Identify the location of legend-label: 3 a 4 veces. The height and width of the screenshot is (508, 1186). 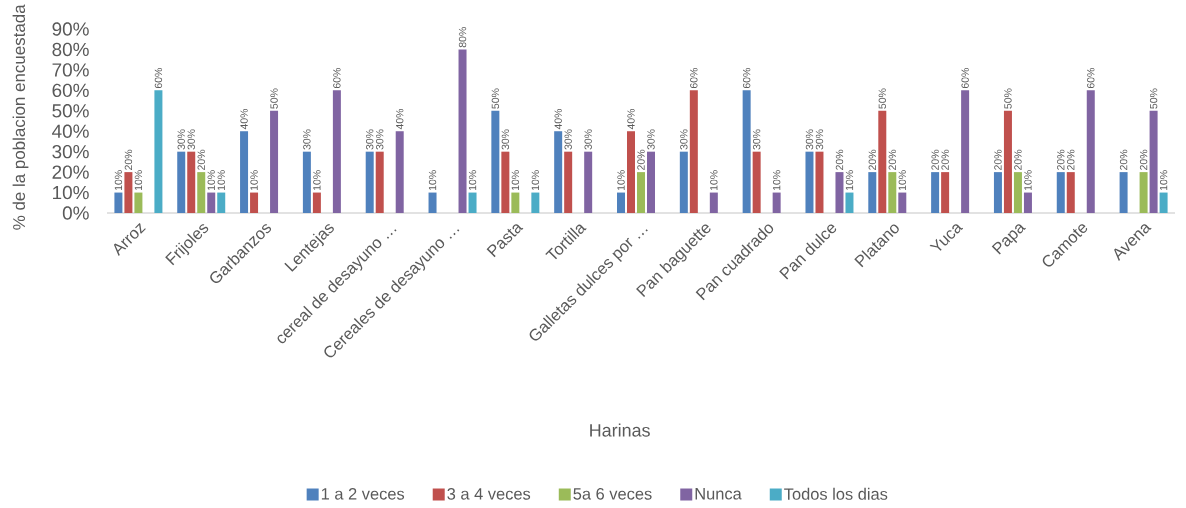
(489, 494).